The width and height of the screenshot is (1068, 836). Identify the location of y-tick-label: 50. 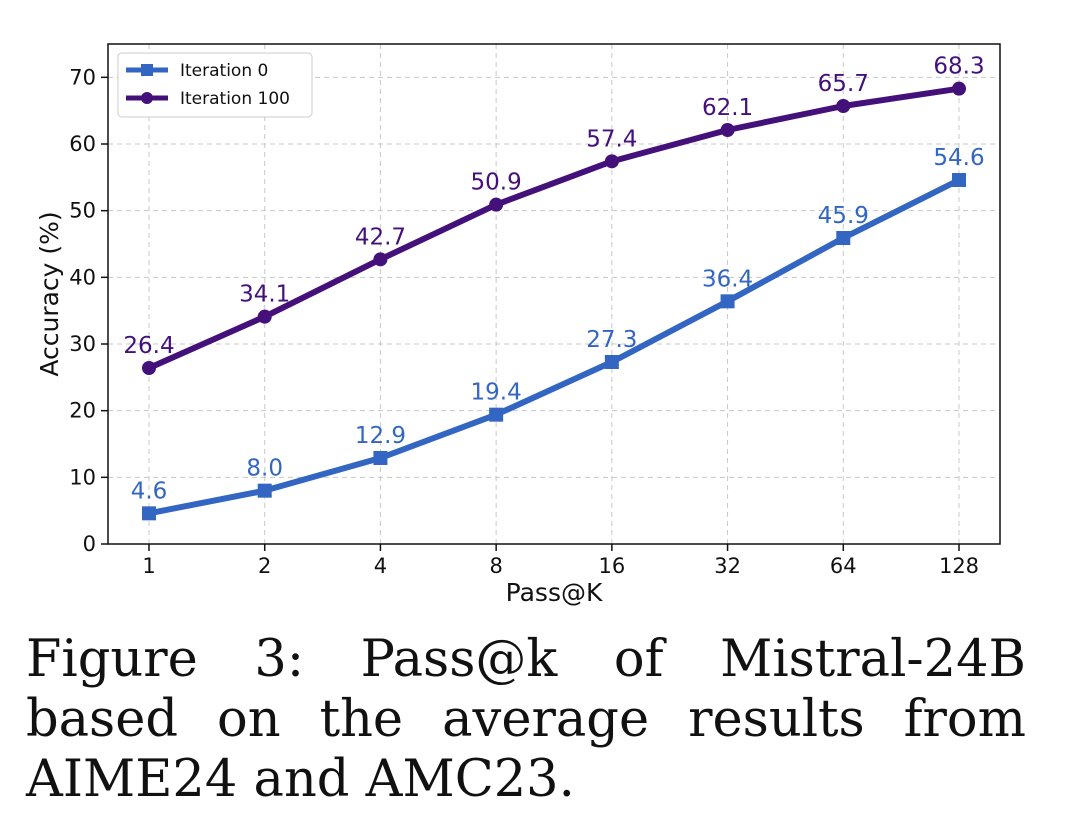
(82, 211).